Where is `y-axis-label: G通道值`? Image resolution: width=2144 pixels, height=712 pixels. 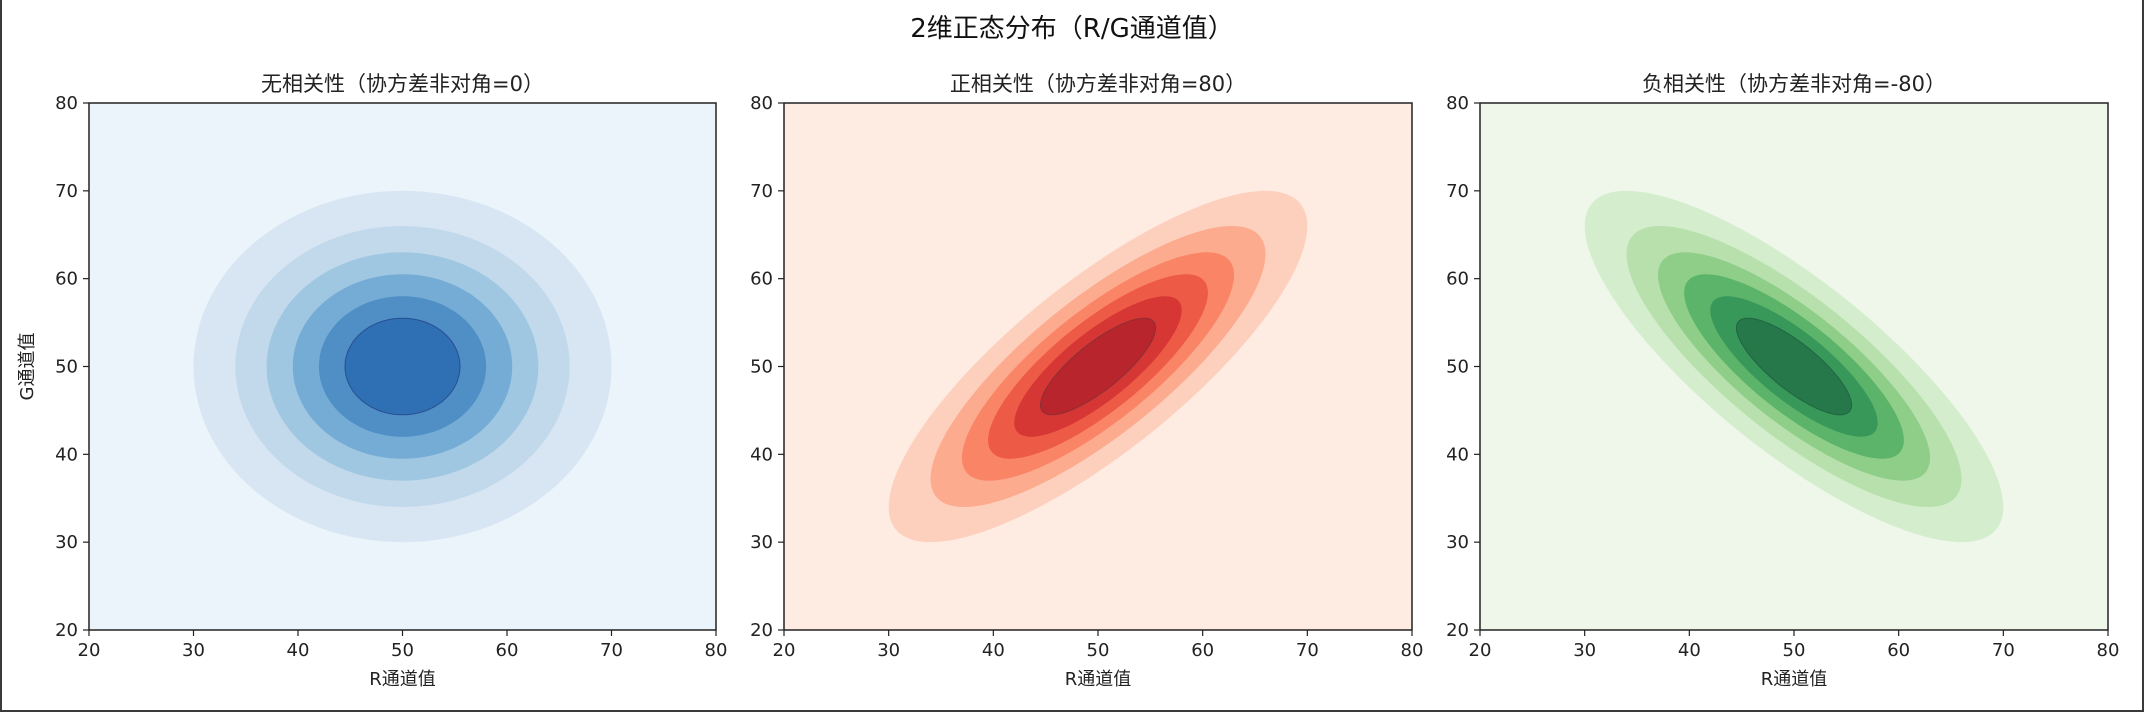
y-axis-label: G通道值 is located at coordinates (27, 367).